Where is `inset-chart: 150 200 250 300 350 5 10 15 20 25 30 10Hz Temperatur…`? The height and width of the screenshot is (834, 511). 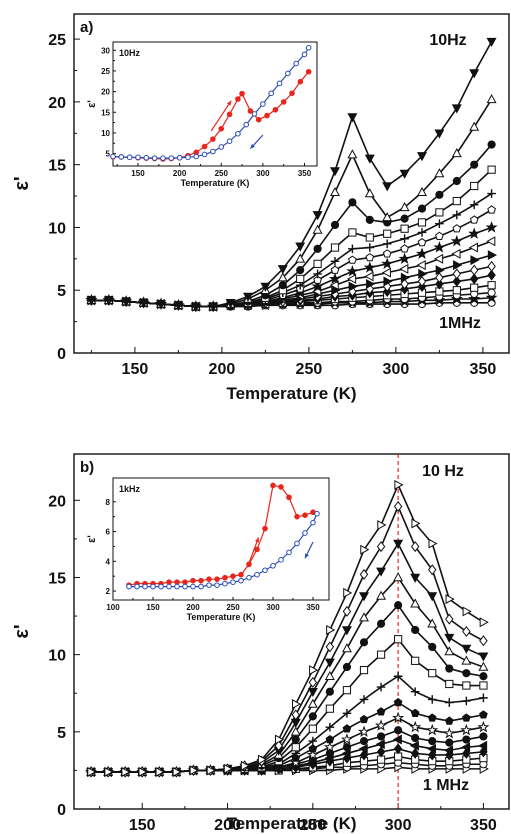
inset-chart: 150 200 250 300 350 5 10 15 20 25 30 10Hz Temperatur… is located at coordinates (202, 114).